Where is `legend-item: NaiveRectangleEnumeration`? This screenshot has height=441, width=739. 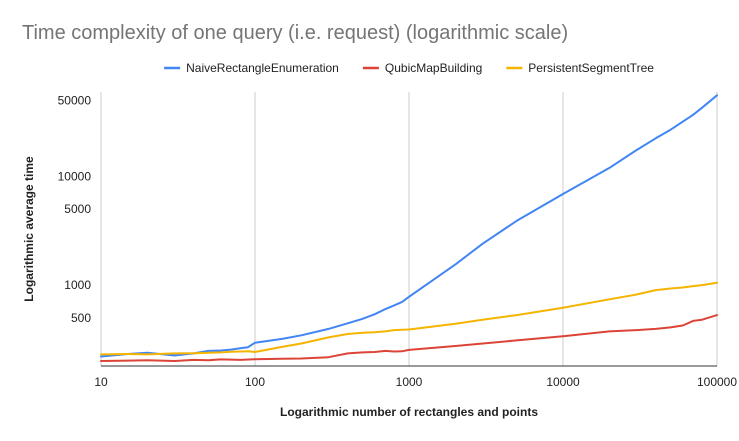 legend-item: NaiveRectangleEnumeration is located at coordinates (251, 68).